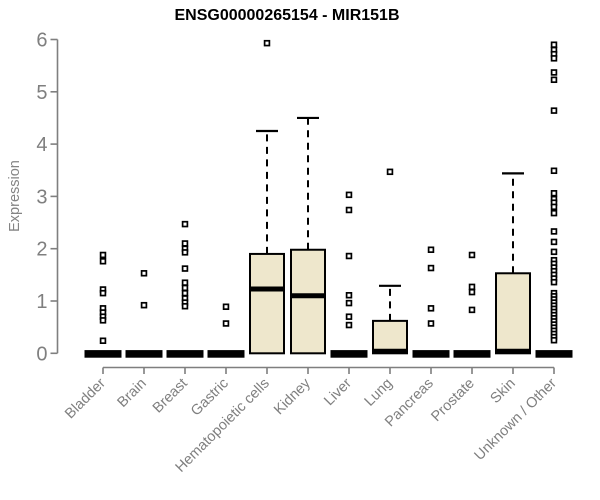 The height and width of the screenshot is (500, 600). Describe the element at coordinates (85, 398) in the screenshot. I see `x-category-label: Bladder` at that location.